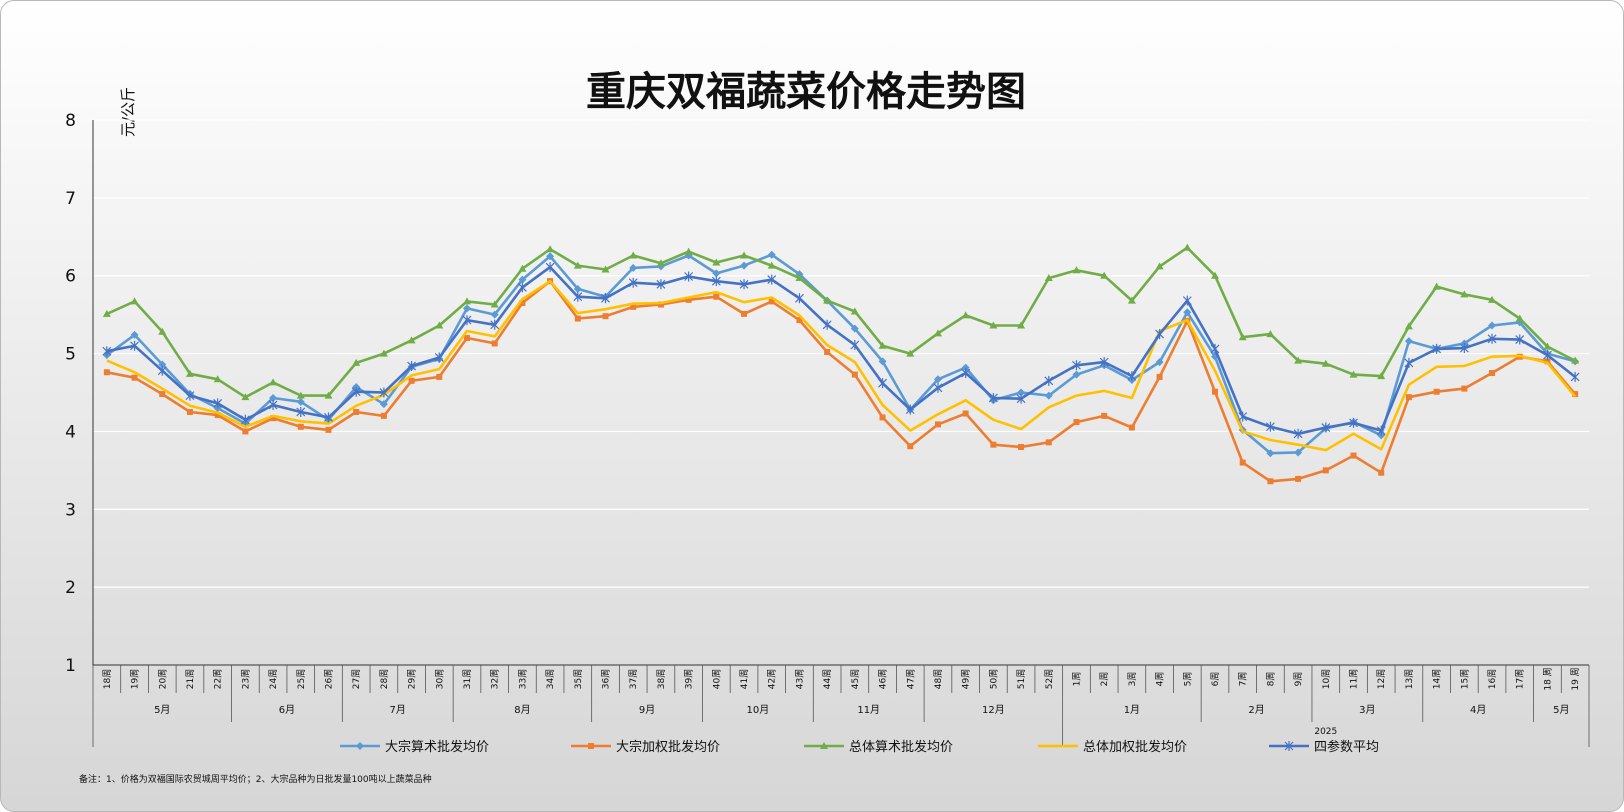 The image size is (1624, 812). What do you see at coordinates (901, 747) in the screenshot?
I see `legend-label: 总体算术批发均价` at bounding box center [901, 747].